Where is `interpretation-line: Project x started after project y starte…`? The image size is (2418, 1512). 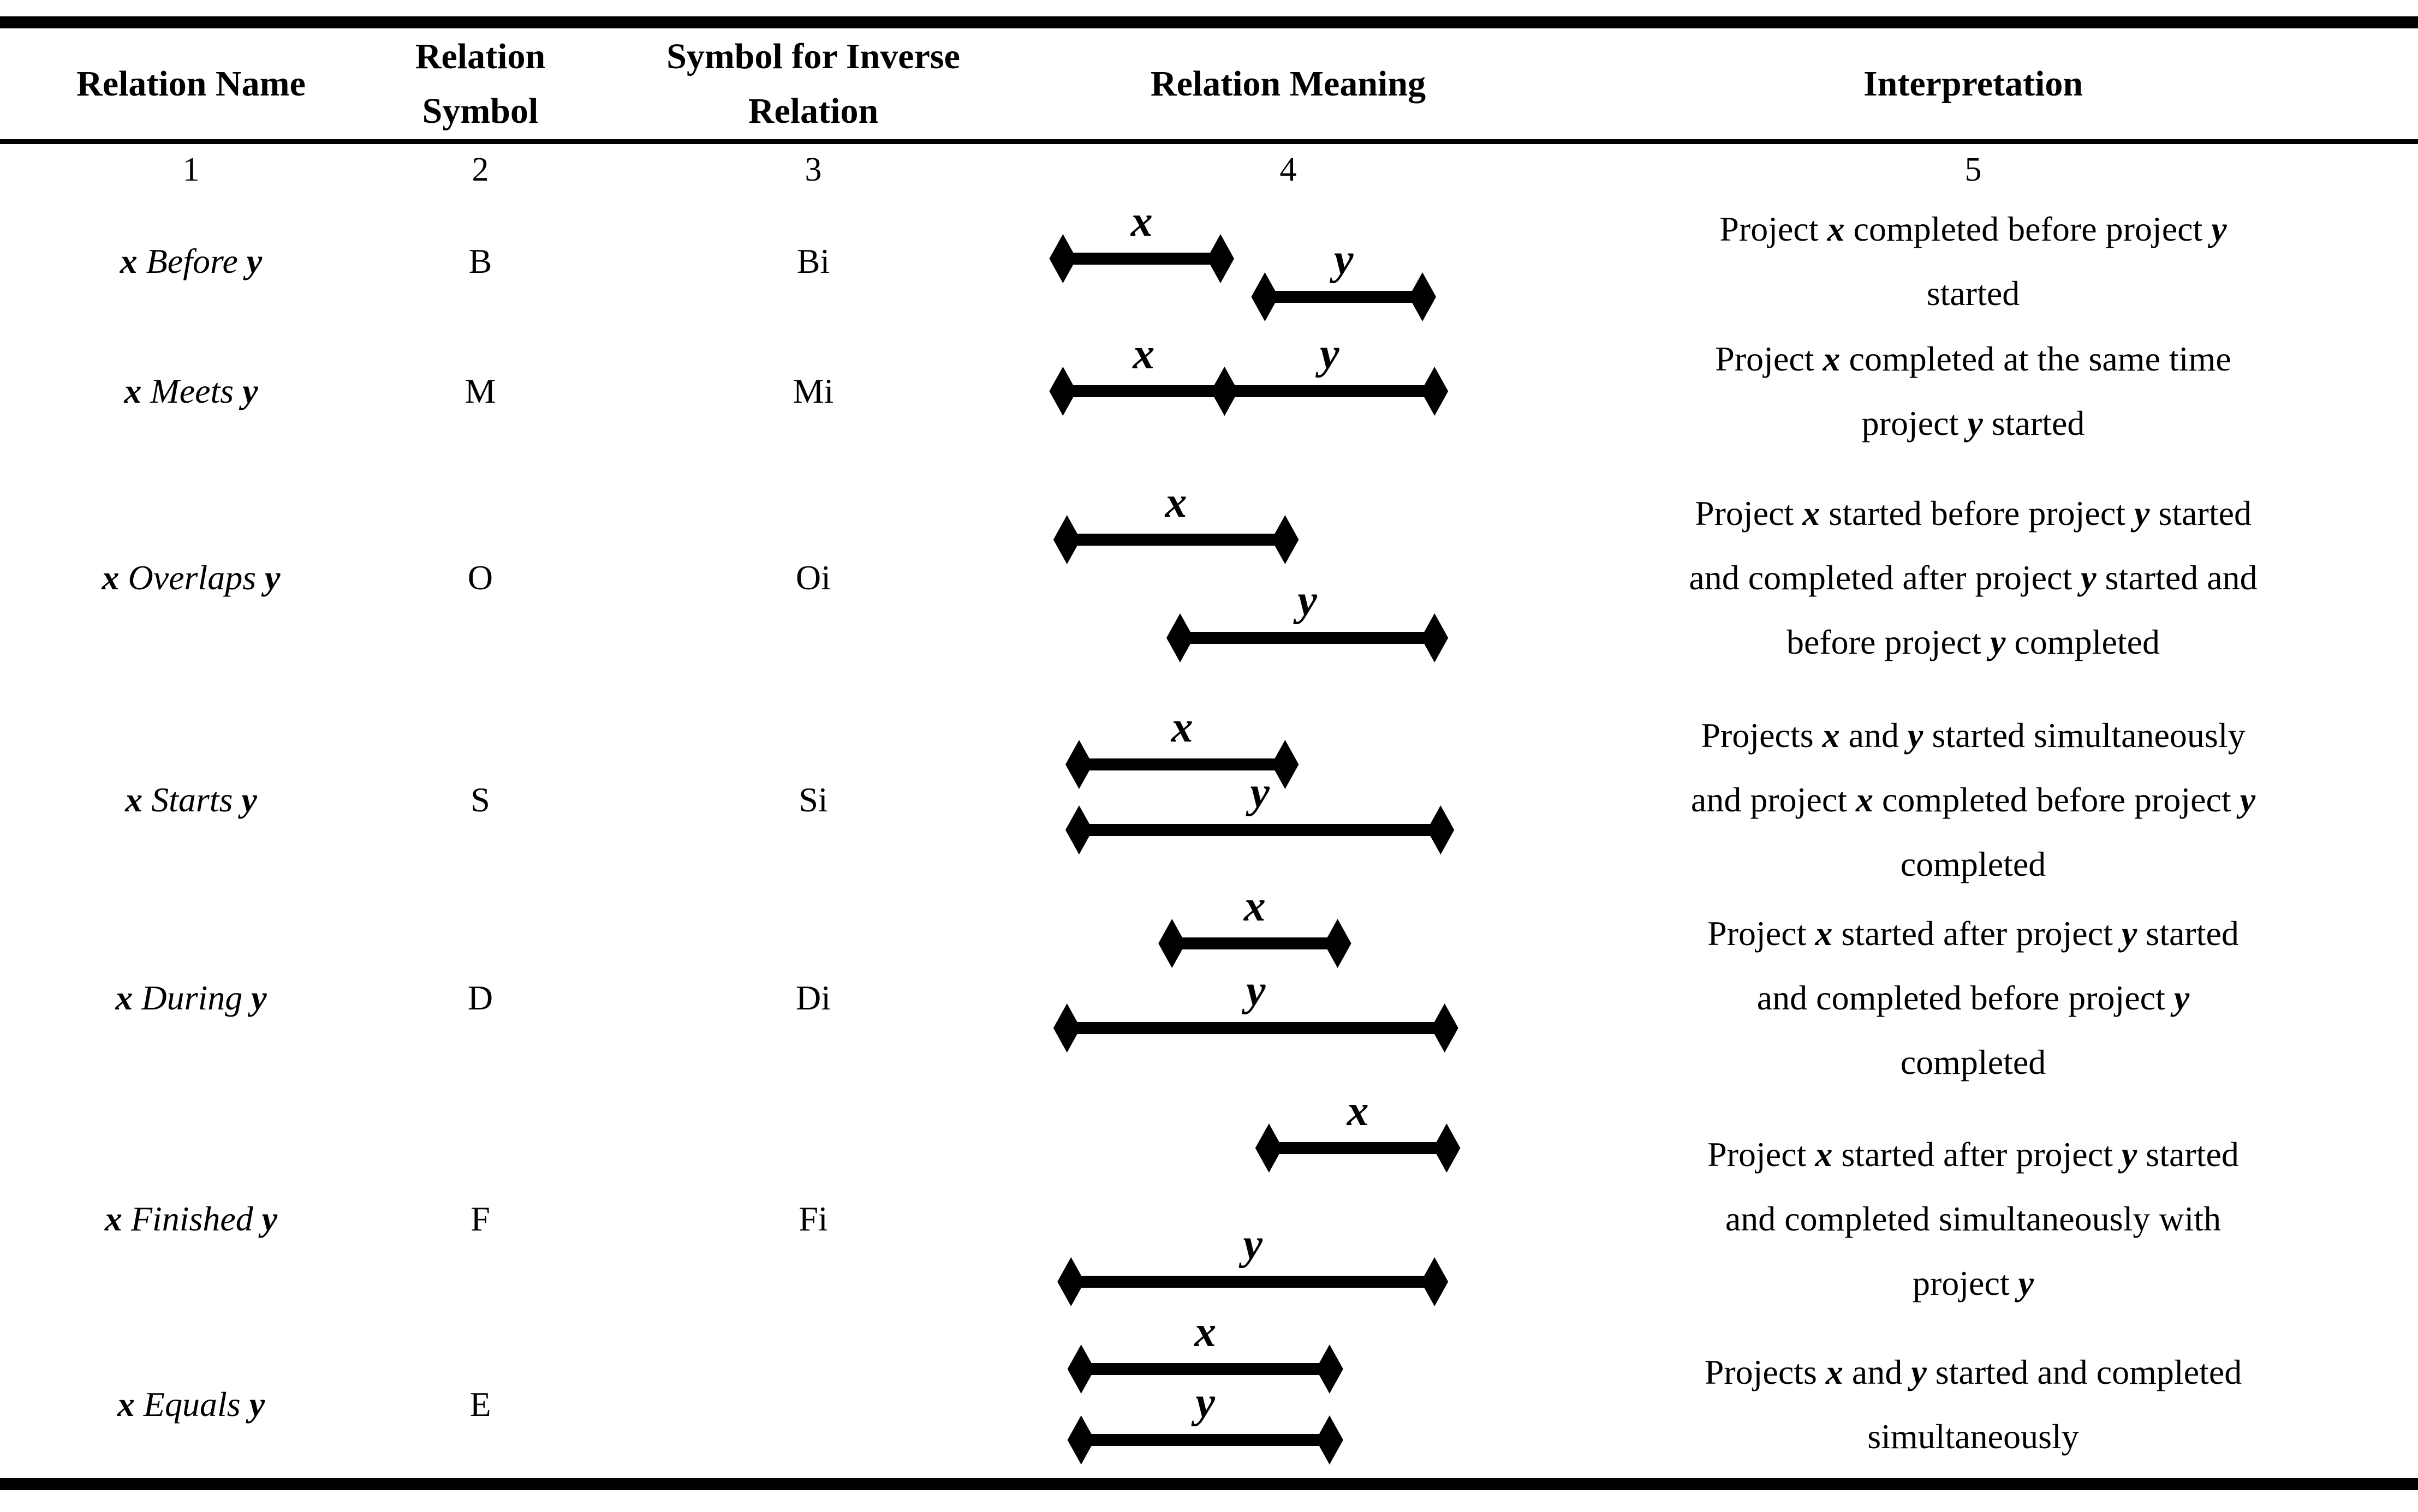 interpretation-line: Project x started after project y starte… is located at coordinates (1973, 1154).